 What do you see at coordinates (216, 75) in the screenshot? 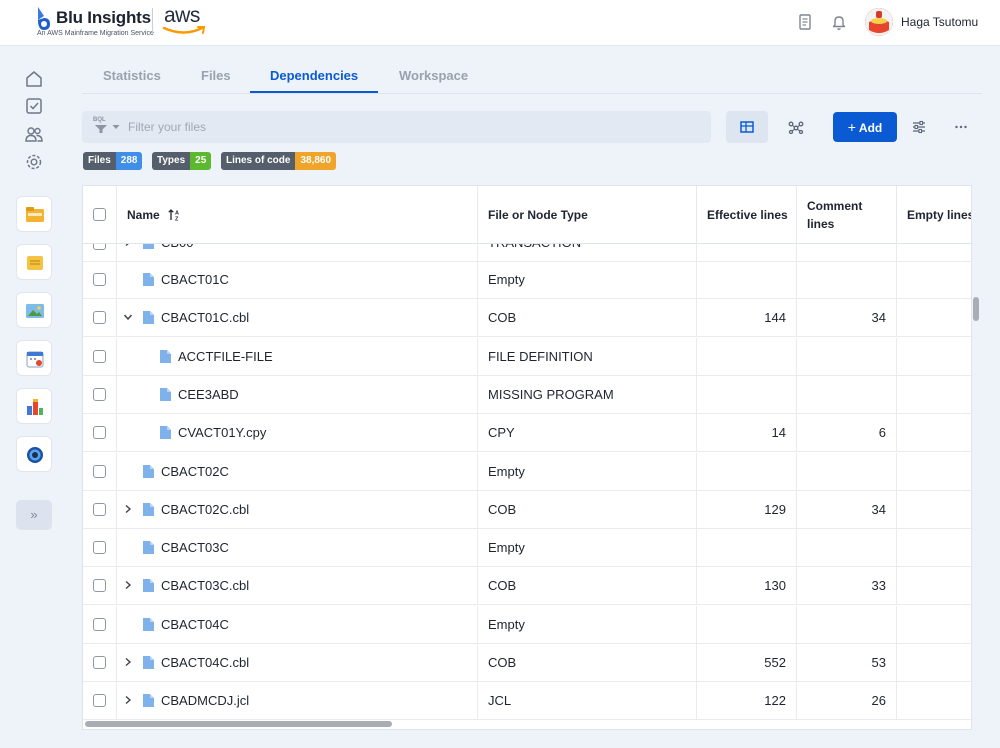
I see `tab-files: Files` at bounding box center [216, 75].